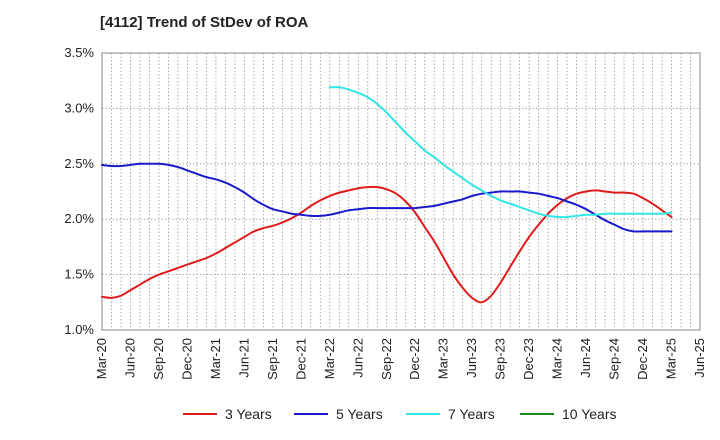 The image size is (720, 440). I want to click on legend-label-7-years: 7 Years, so click(471, 414).